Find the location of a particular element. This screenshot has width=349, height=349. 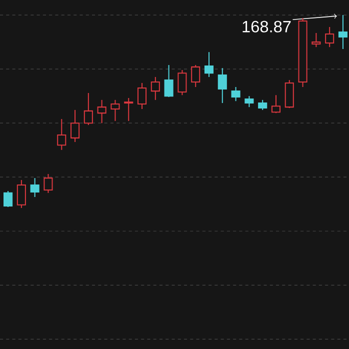

annotation: 168.87 is located at coordinates (266, 26).